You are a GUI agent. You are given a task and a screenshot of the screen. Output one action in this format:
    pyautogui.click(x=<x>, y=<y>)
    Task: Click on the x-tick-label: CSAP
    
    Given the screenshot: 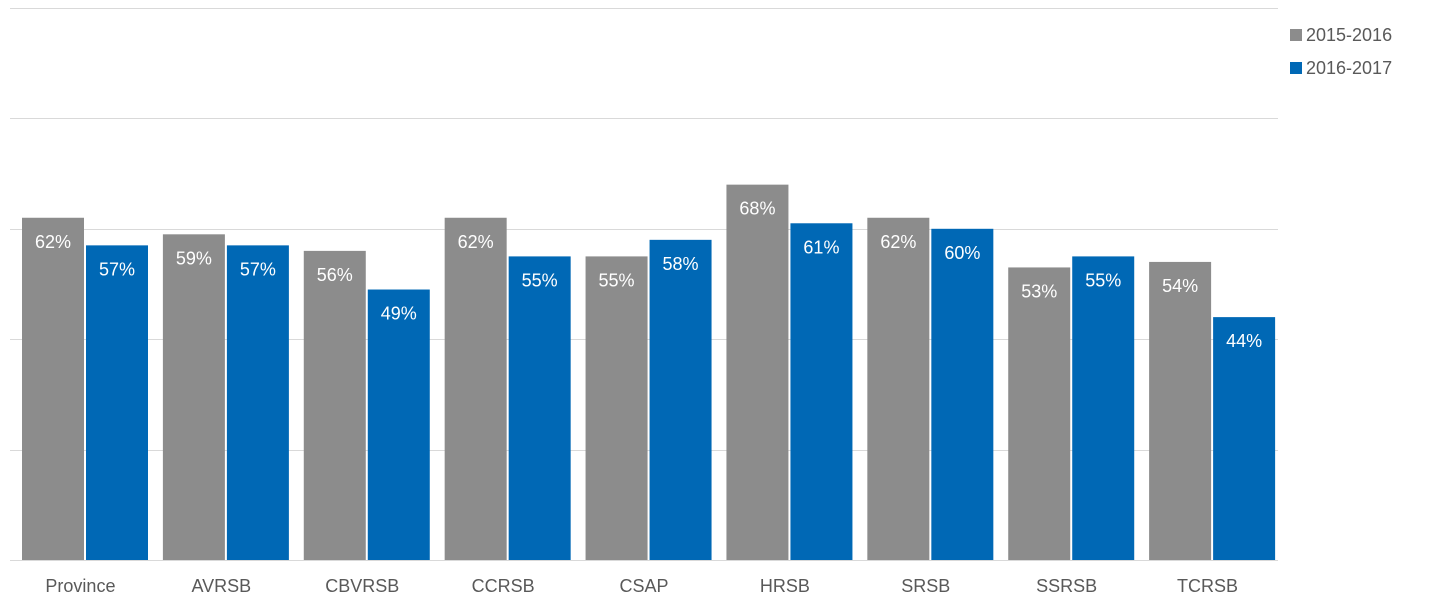 What is the action you would take?
    pyautogui.click(x=643, y=586)
    